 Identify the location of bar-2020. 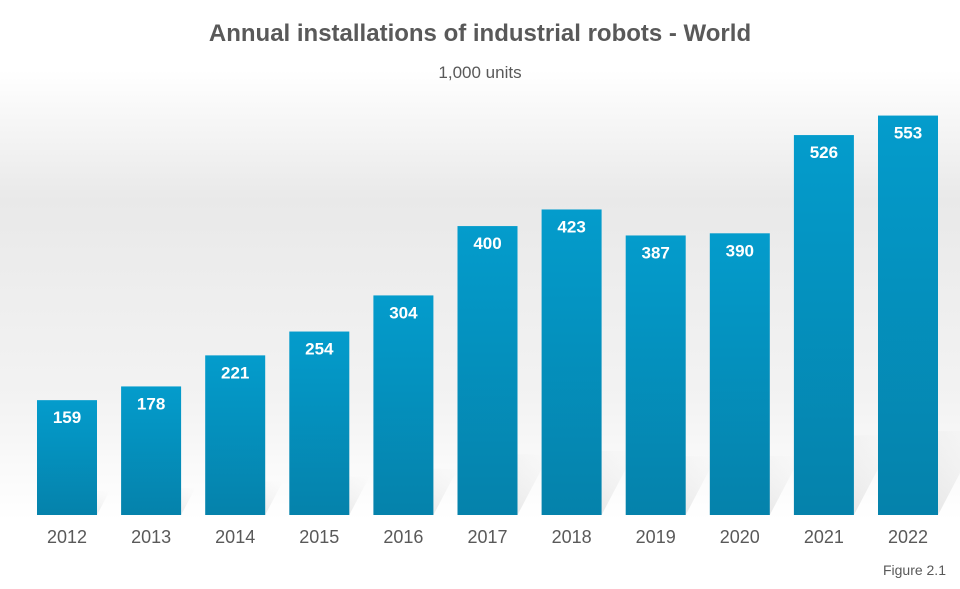
(739, 374).